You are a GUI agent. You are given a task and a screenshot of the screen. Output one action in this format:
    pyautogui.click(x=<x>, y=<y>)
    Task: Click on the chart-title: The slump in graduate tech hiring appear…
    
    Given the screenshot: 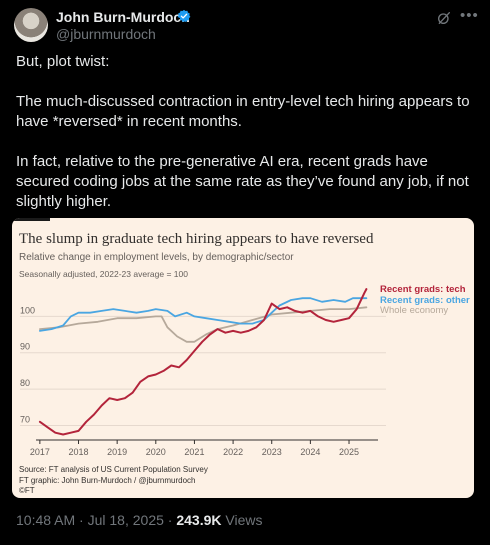 What is the action you would take?
    pyautogui.click(x=196, y=239)
    